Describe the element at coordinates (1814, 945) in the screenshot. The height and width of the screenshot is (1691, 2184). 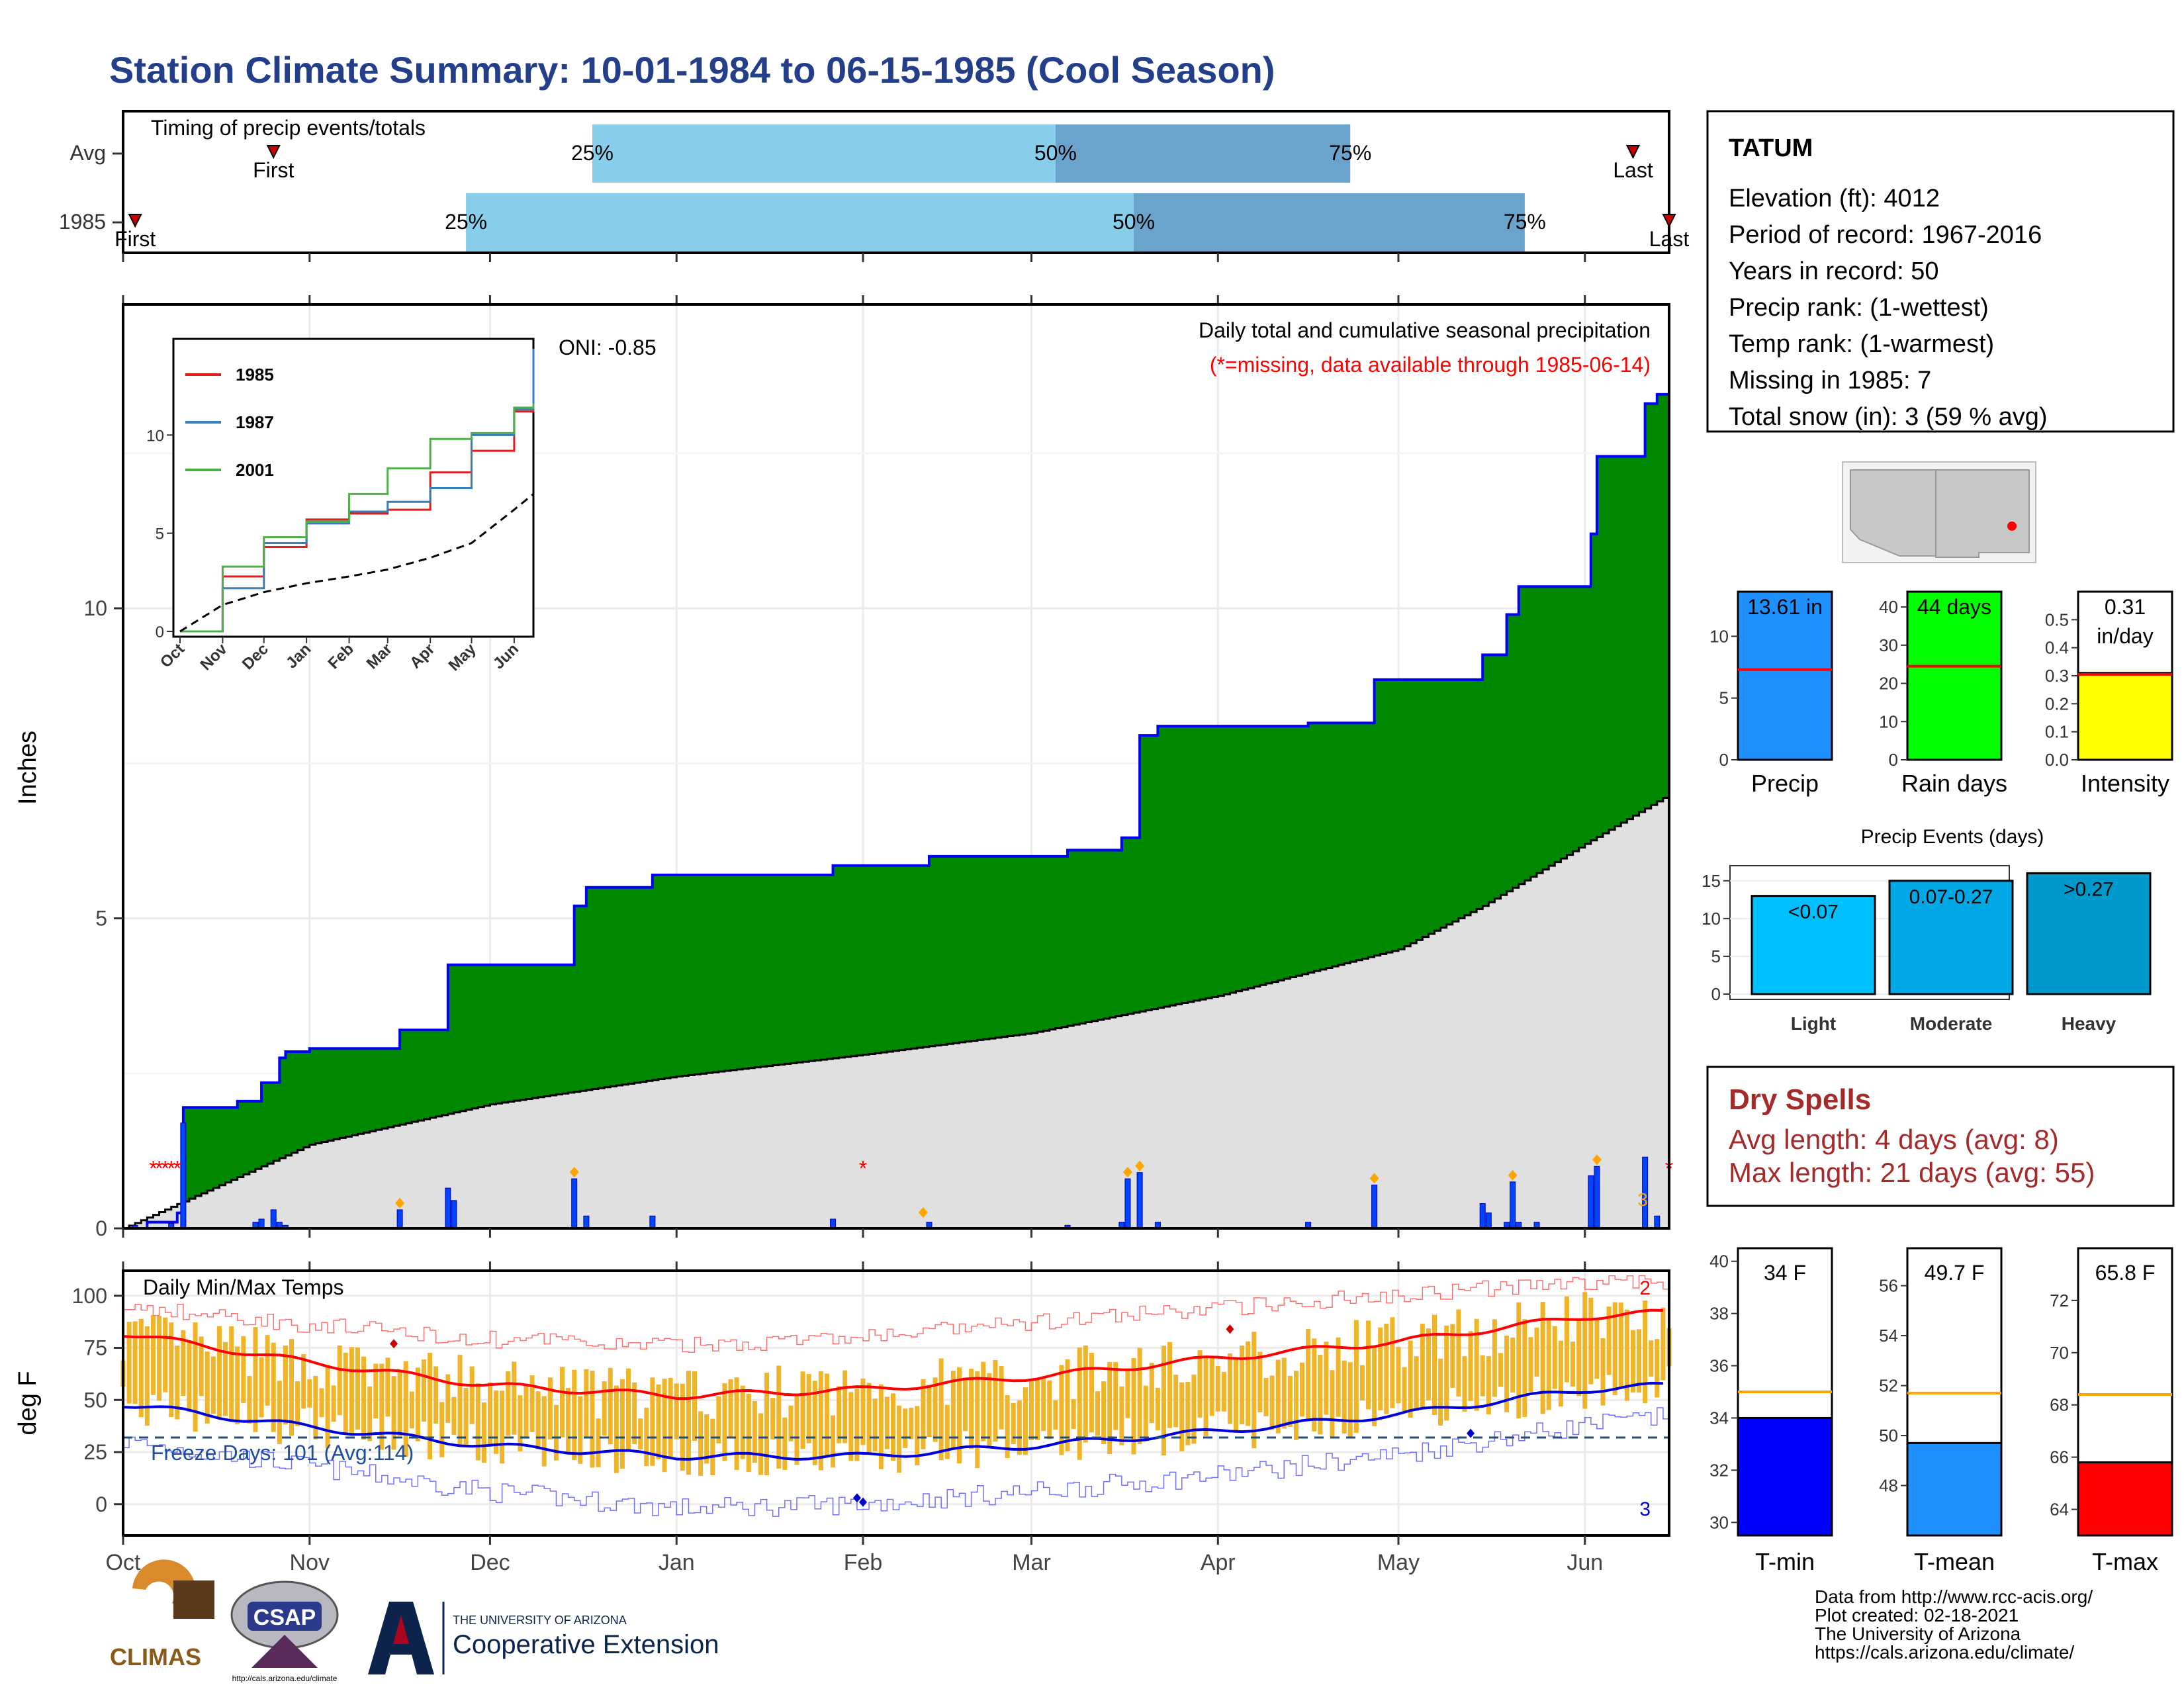
I see `events-bar` at that location.